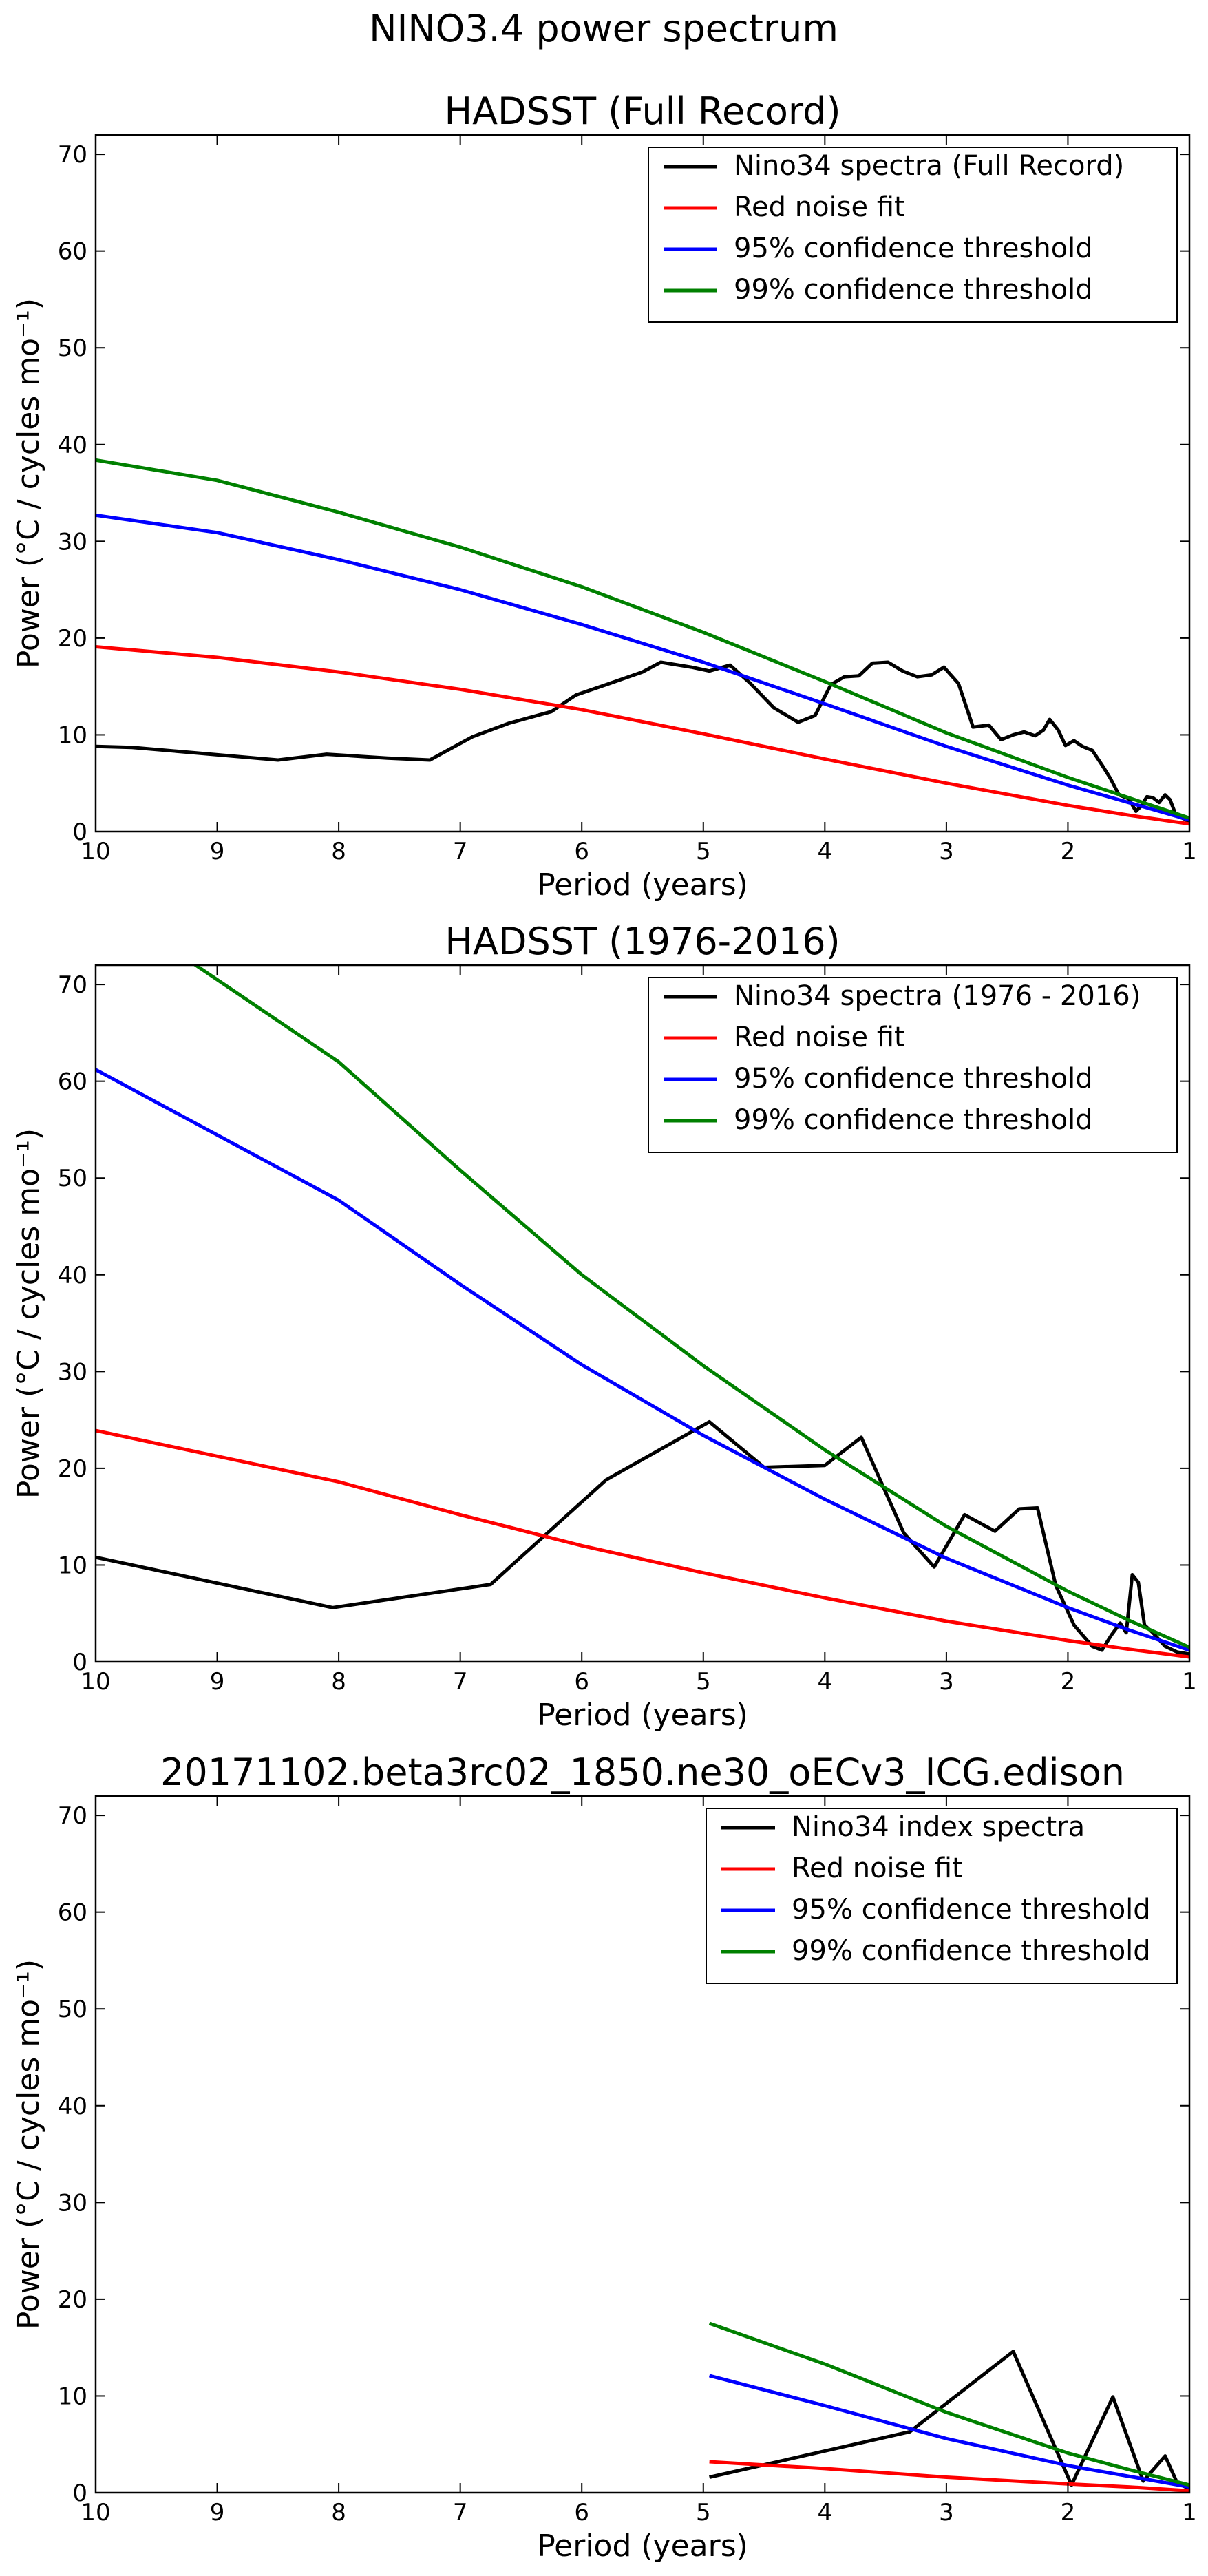 The height and width of the screenshot is (2576, 1208). What do you see at coordinates (938, 1827) in the screenshot?
I see `legend-label: Nino34 index spectra` at bounding box center [938, 1827].